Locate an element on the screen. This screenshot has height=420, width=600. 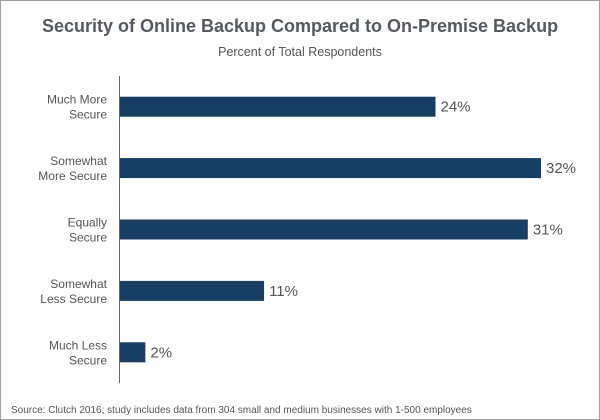
data-label: 32% is located at coordinates (561, 168).